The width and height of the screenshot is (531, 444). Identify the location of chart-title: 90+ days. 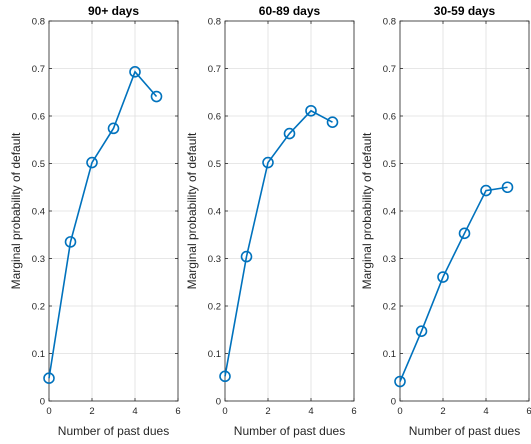
(113, 11).